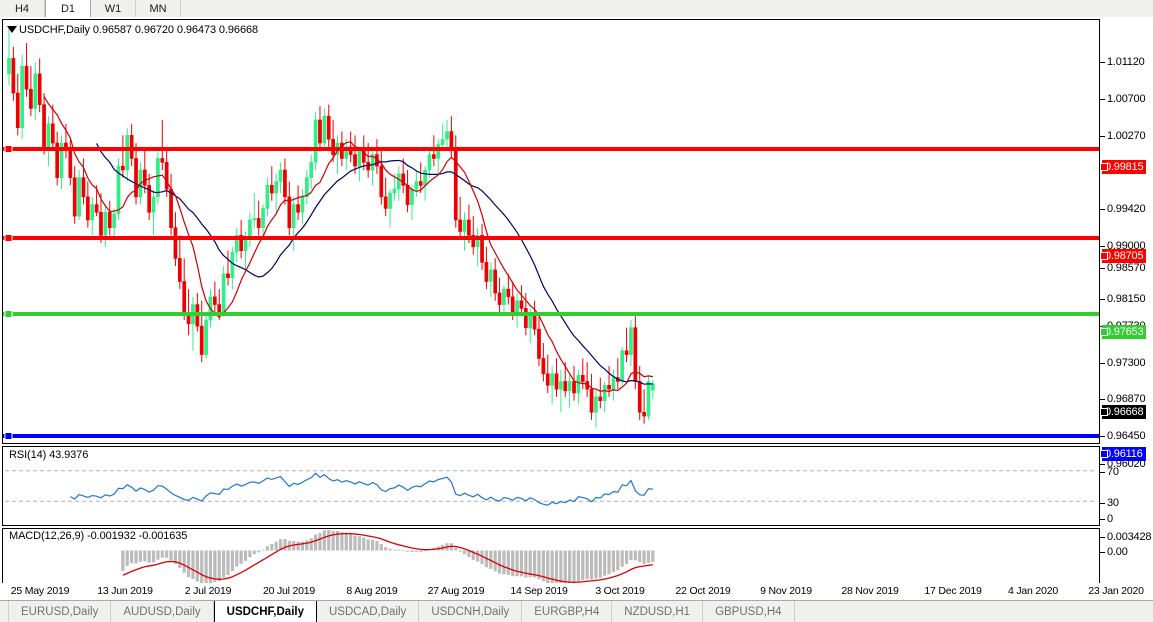  I want to click on macd-pane-title: MACD(12,26,9) -0.001932 -0.001635, so click(98, 536).